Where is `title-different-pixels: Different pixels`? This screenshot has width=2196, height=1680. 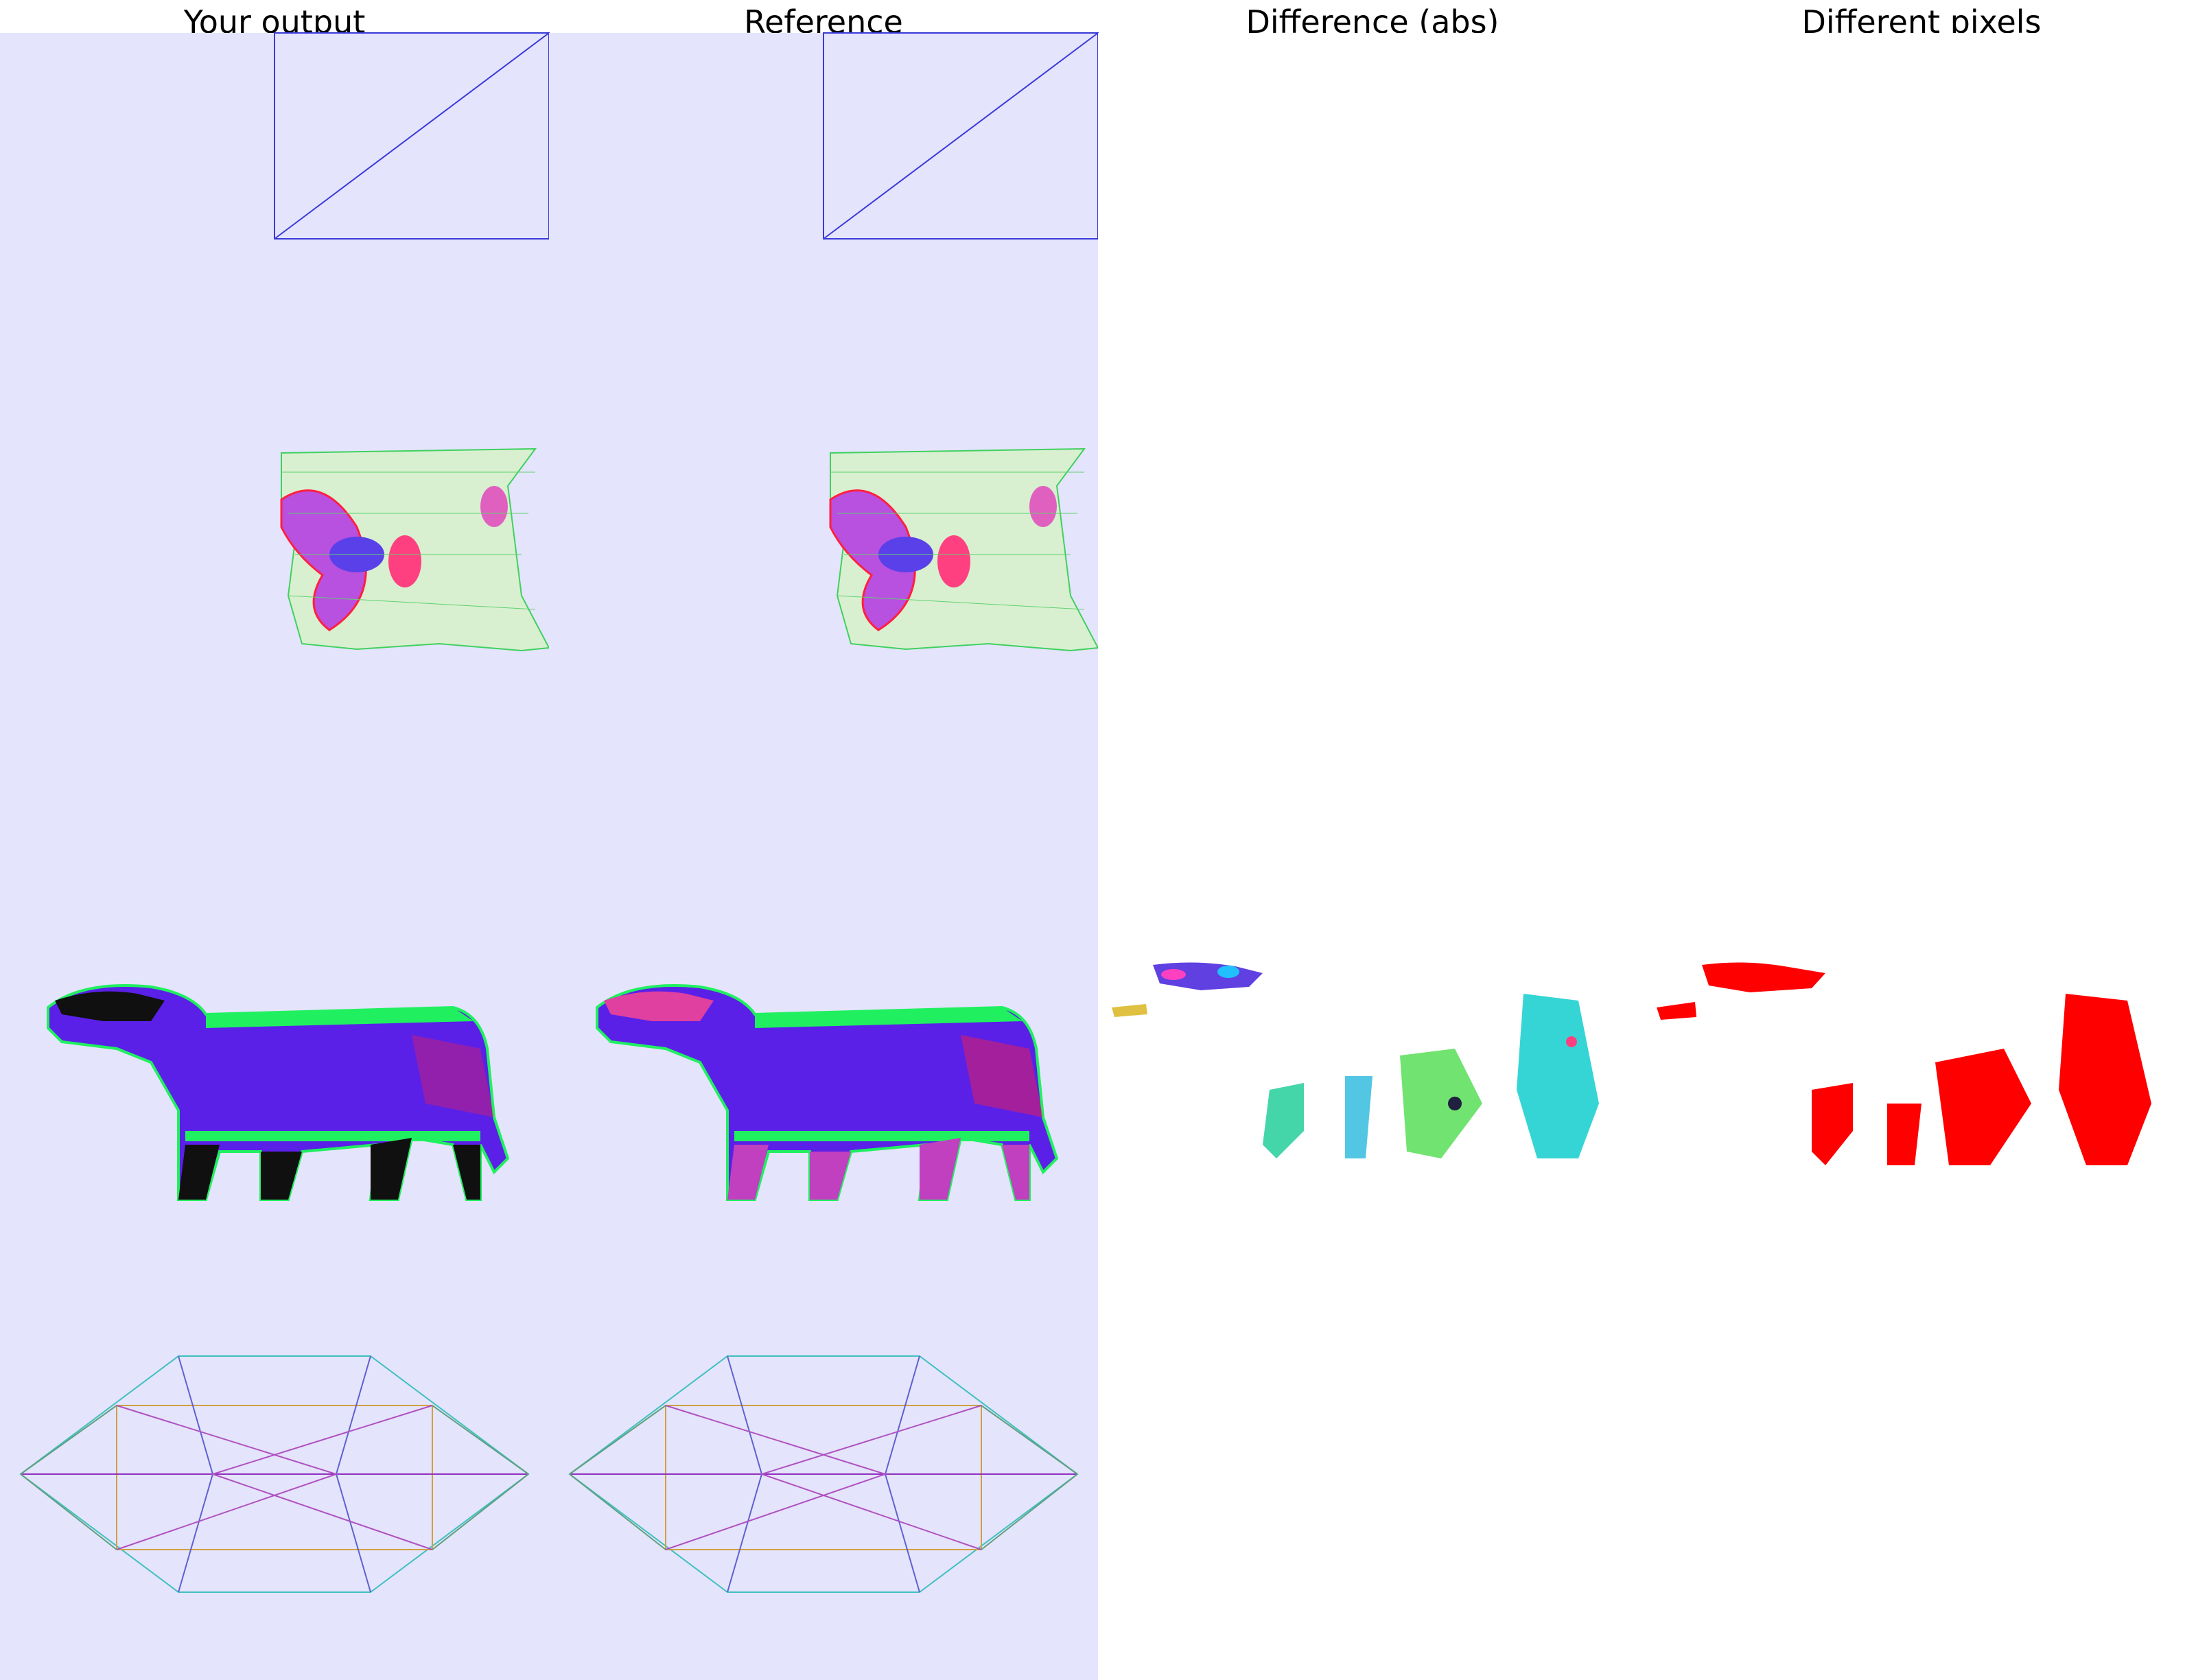 title-different-pixels: Different pixels is located at coordinates (1921, 21).